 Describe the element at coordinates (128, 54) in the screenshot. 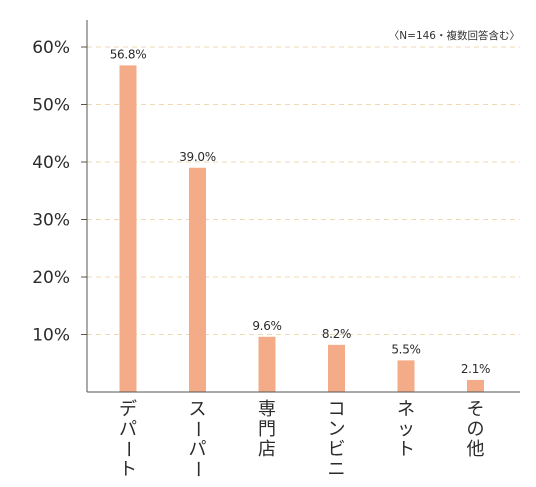

I see `value-label: 56.8%` at that location.